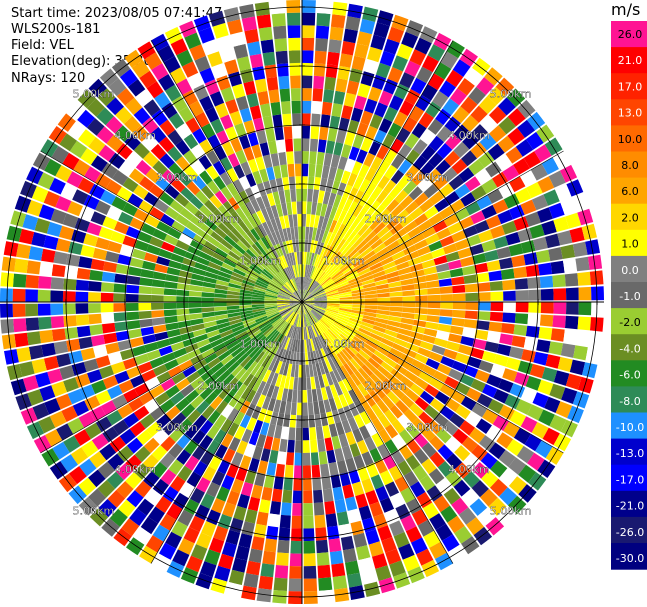 The width and height of the screenshot is (647, 607). Describe the element at coordinates (226, 171) in the screenshot. I see `azimuth-line` at that location.